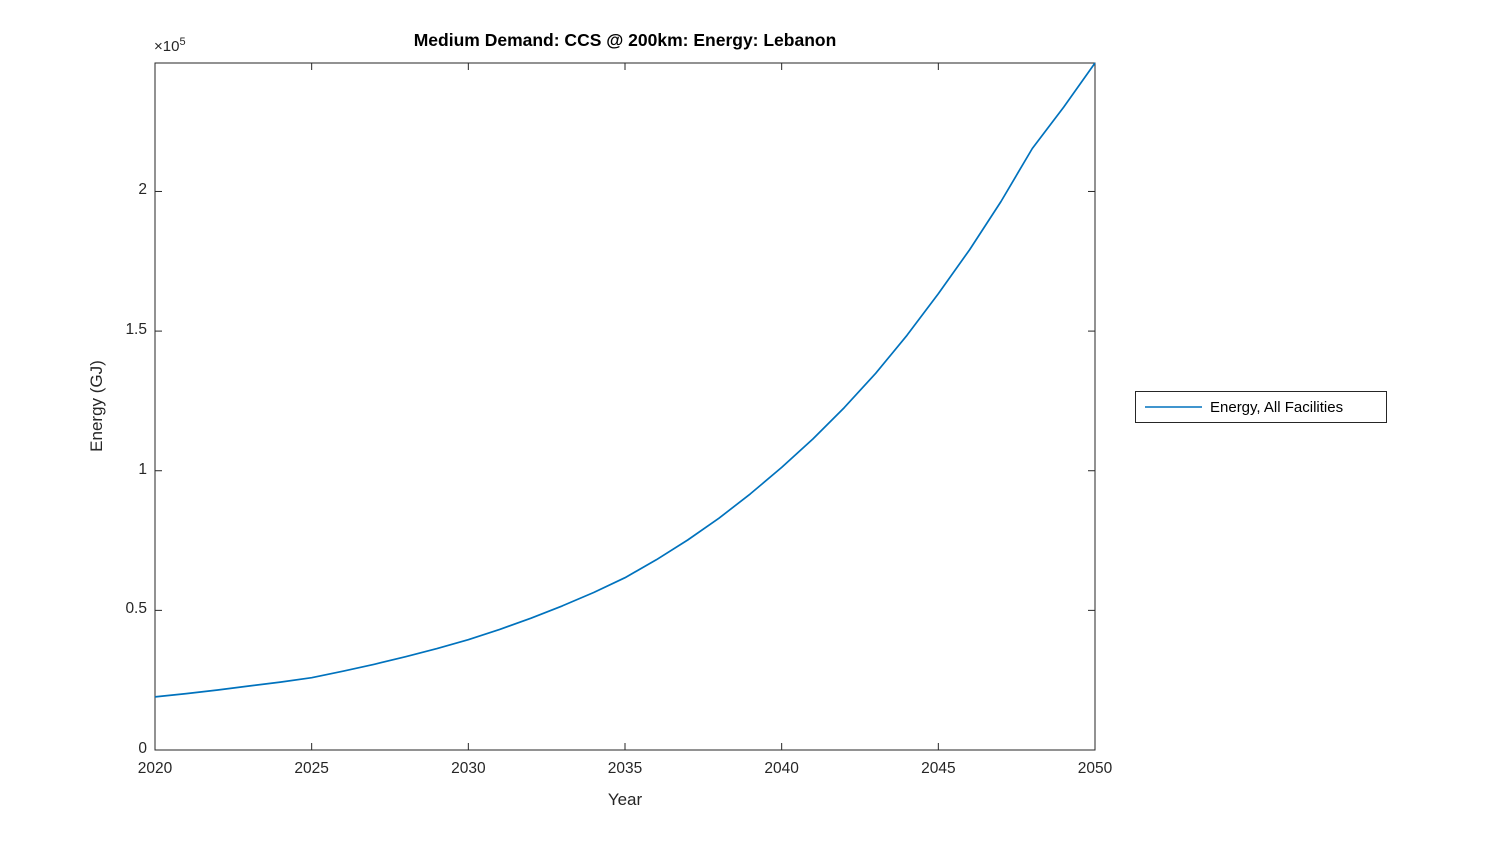 The height and width of the screenshot is (844, 1500). Describe the element at coordinates (781, 768) in the screenshot. I see `x-tick-label: 2040` at that location.